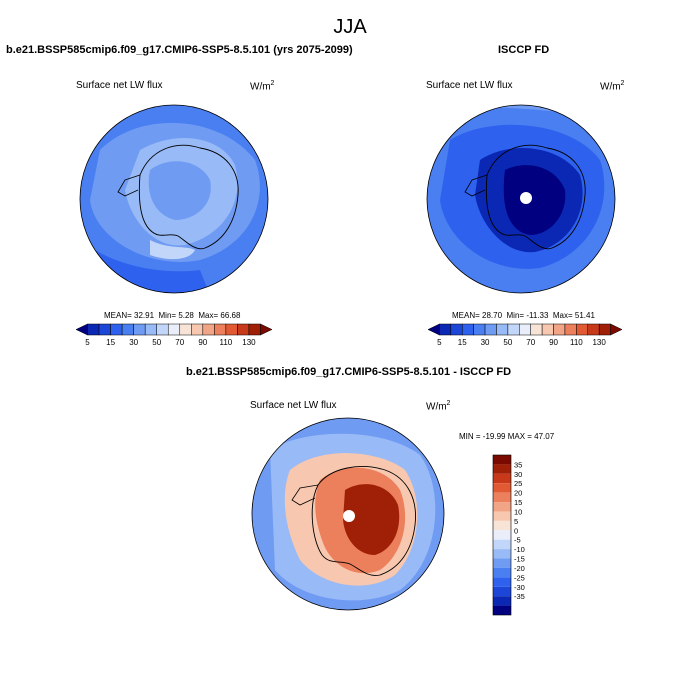 The width and height of the screenshot is (700, 700). I want to click on obs-core-field, so click(534, 200).